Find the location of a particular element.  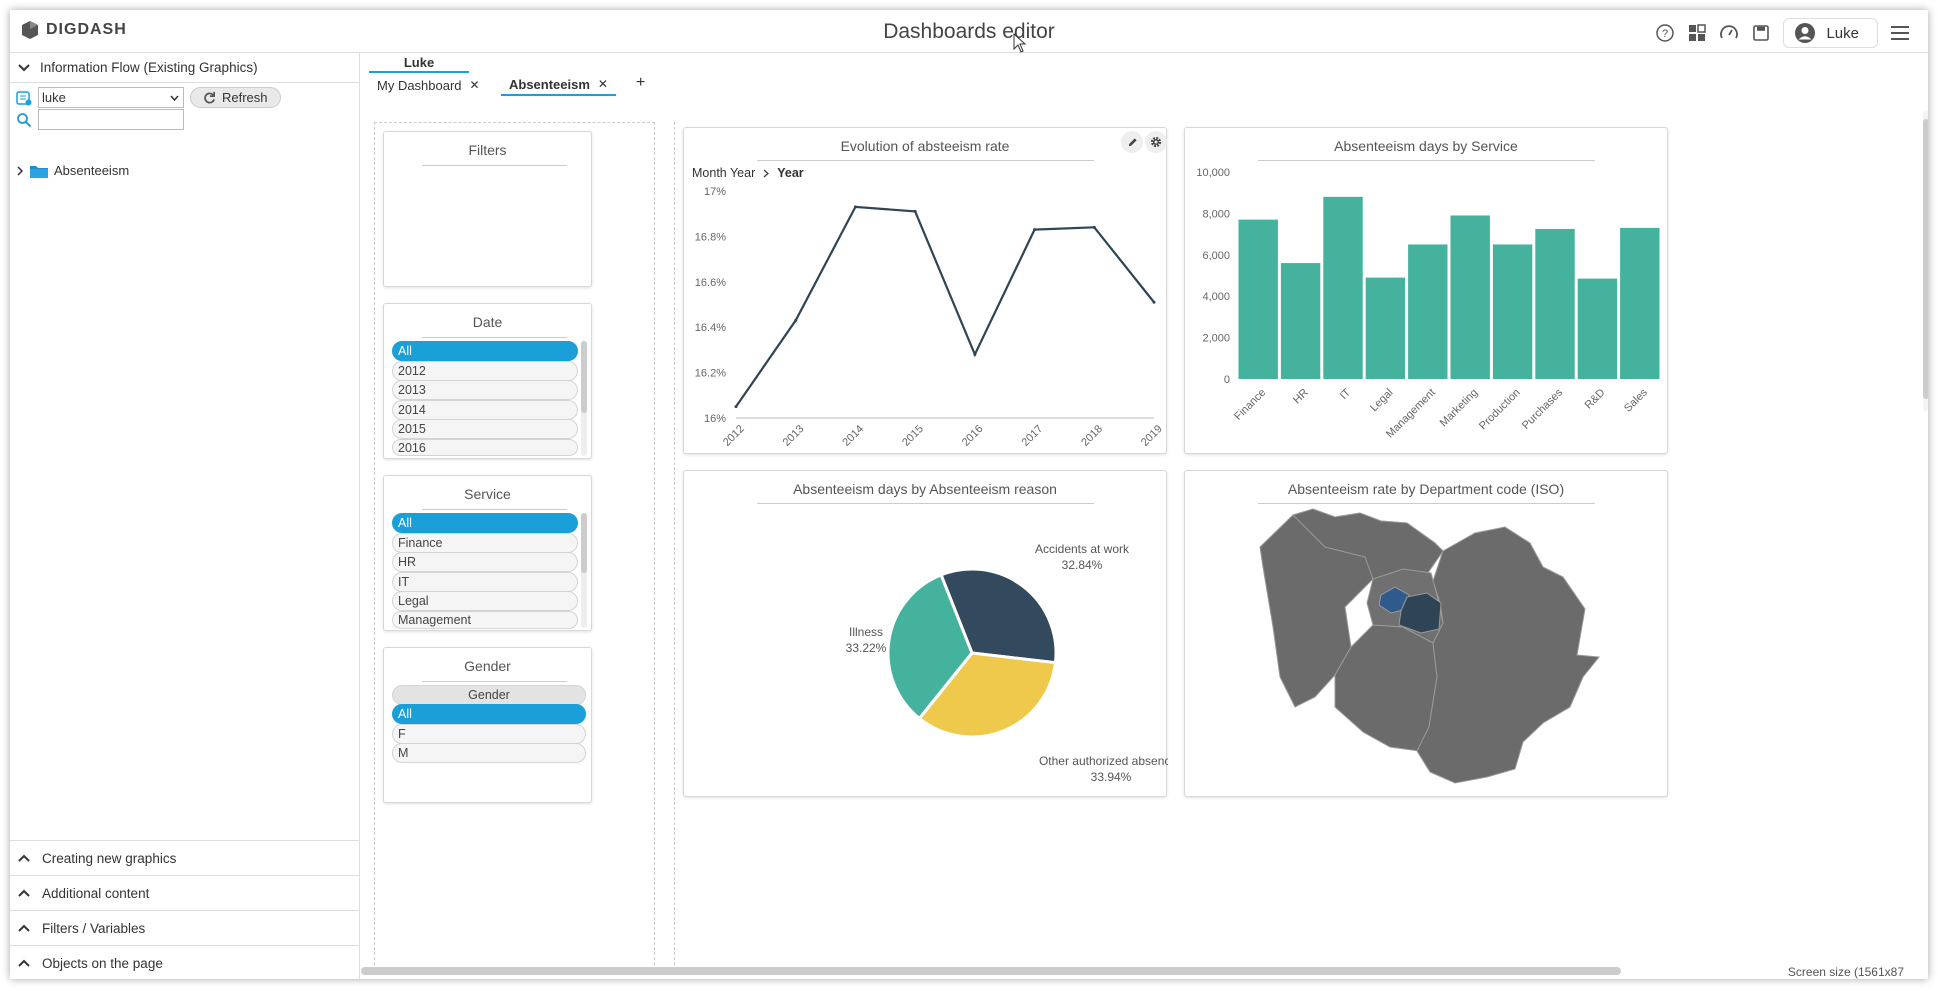

gender-option-all: All is located at coordinates (489, 714).